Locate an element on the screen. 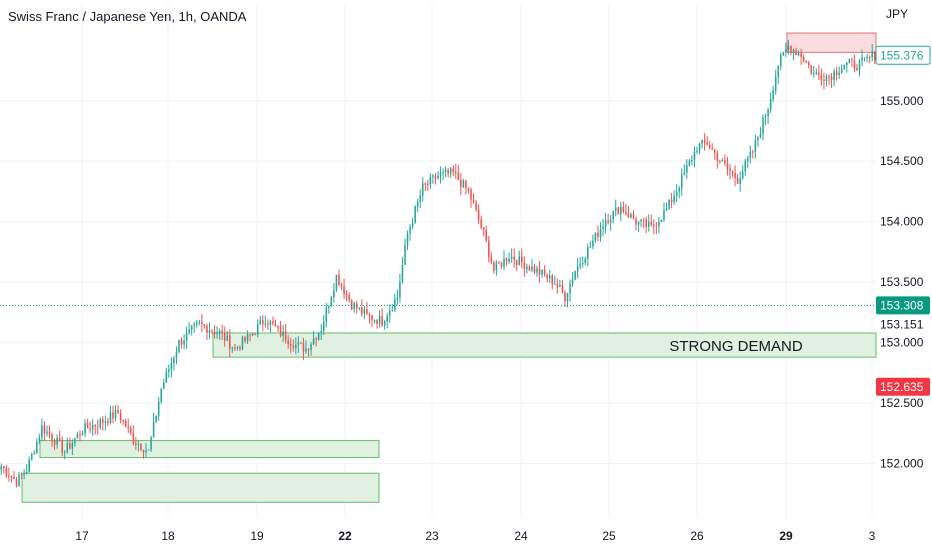 This screenshot has width=932, height=550. x-tick-label: 24 is located at coordinates (521, 536).